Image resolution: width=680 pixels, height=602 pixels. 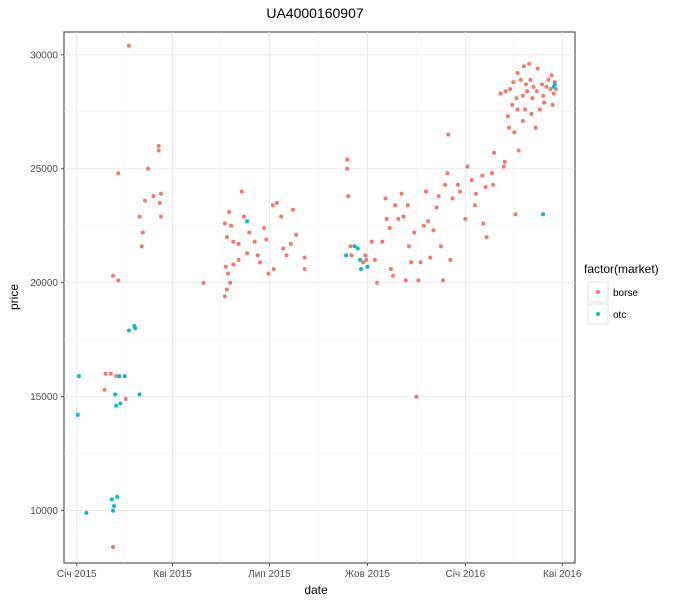 What do you see at coordinates (77, 574) in the screenshot?
I see `x-tick-label: Січ 2015` at bounding box center [77, 574].